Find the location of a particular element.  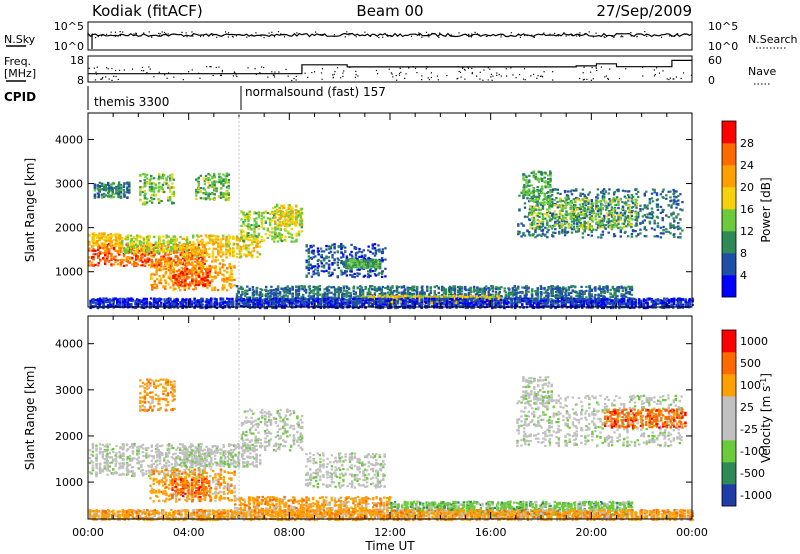

cpid-segment-0: themis 3300 is located at coordinates (131, 102).